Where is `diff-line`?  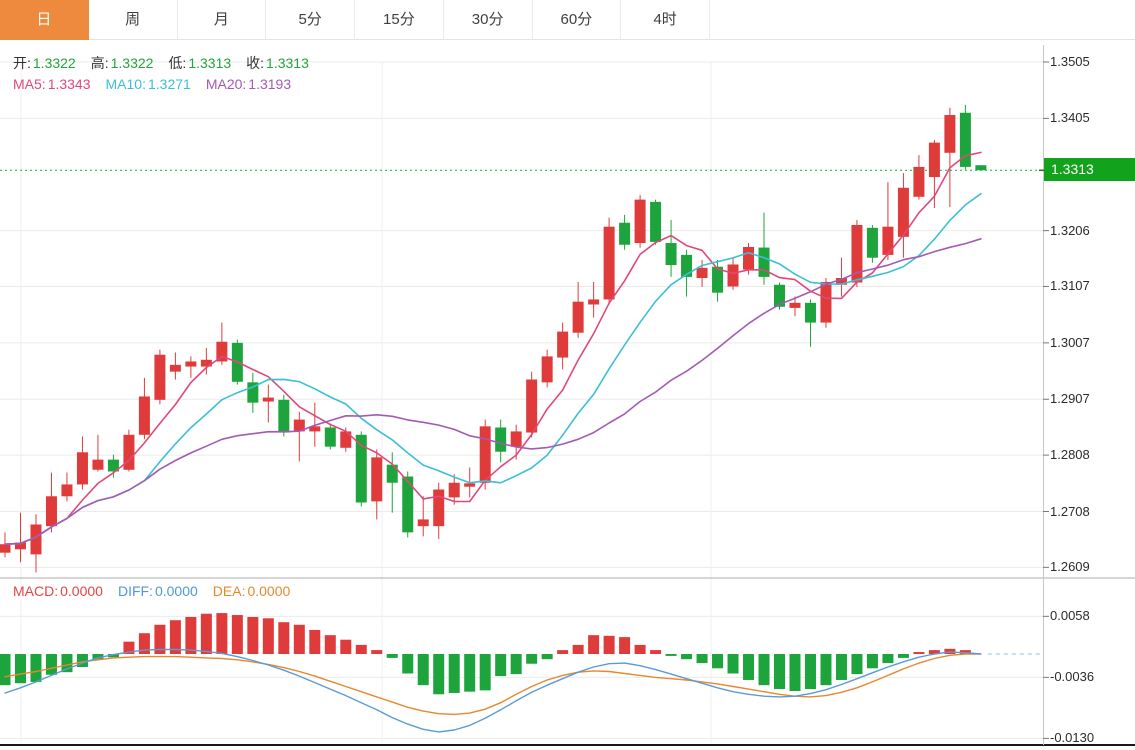
diff-line is located at coordinates (493, 690).